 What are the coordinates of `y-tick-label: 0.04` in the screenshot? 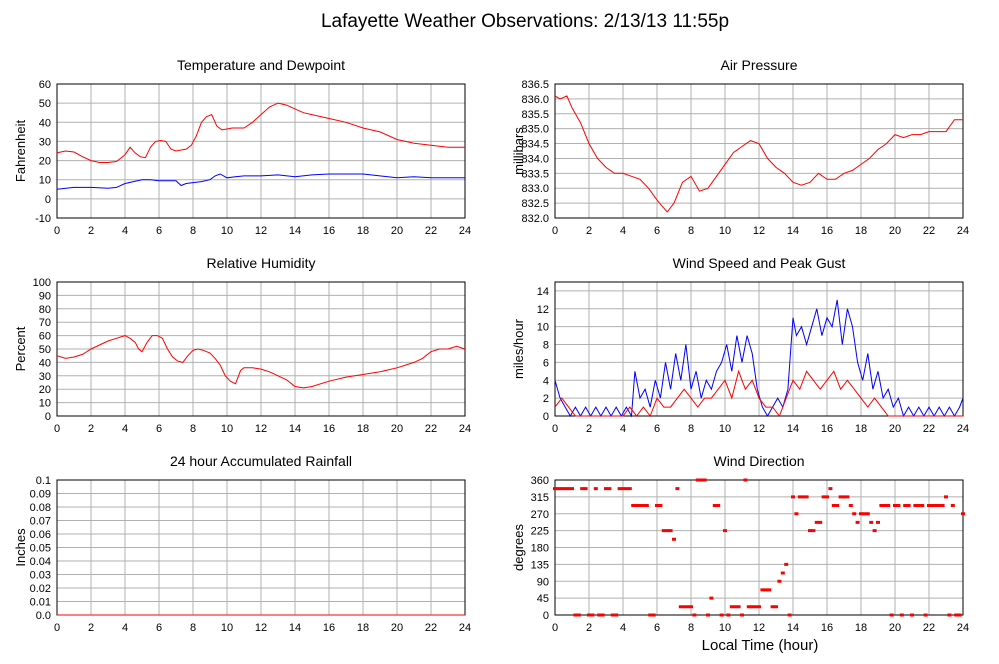 It's located at (40, 562).